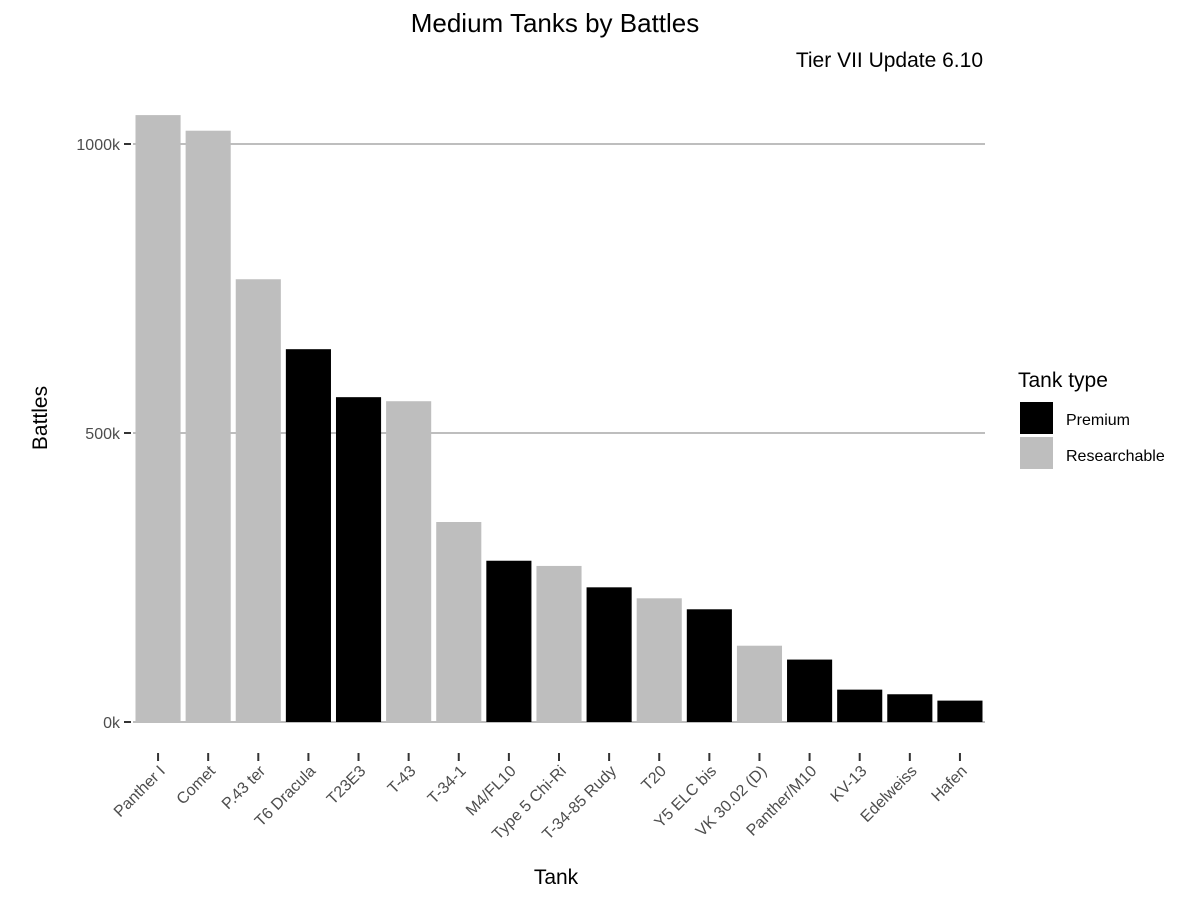  What do you see at coordinates (810, 690) in the screenshot?
I see `bar-panther-m10` at bounding box center [810, 690].